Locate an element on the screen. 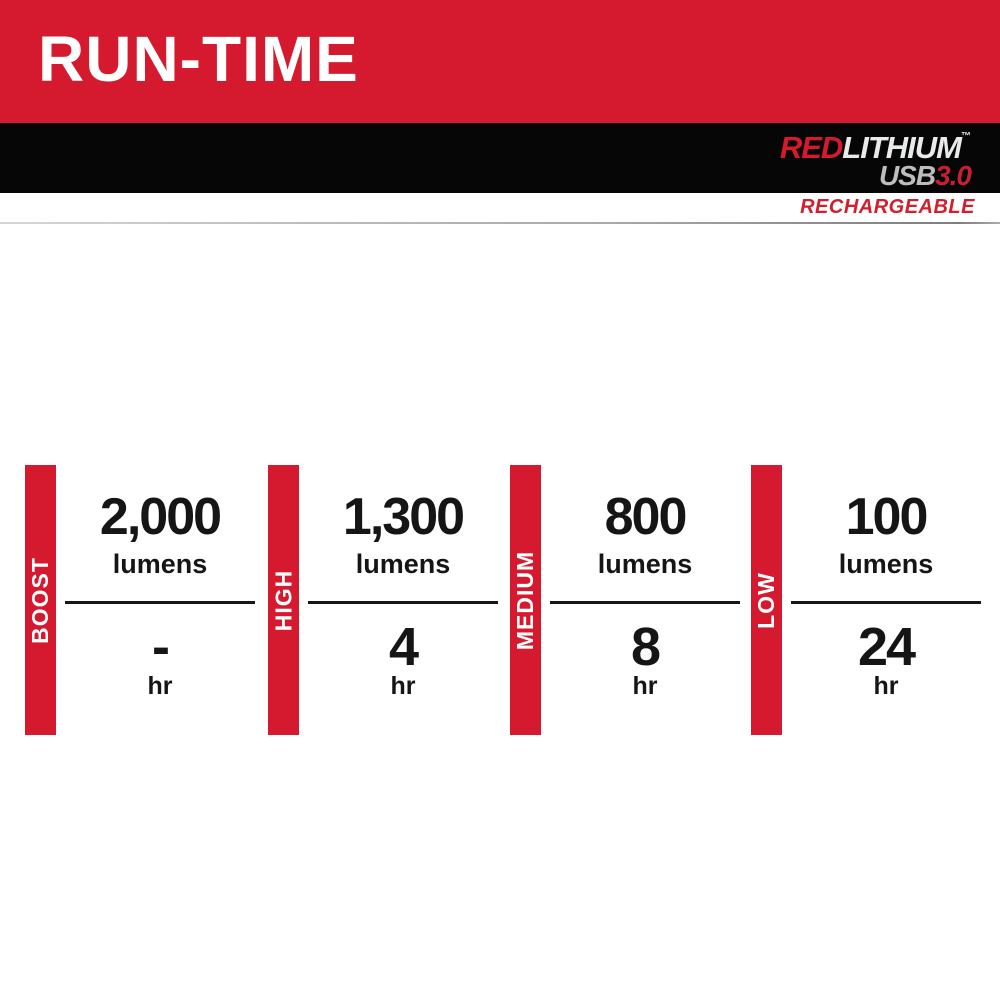  column-content: 1,300 lumens 4 hr is located at coordinates (403, 582).